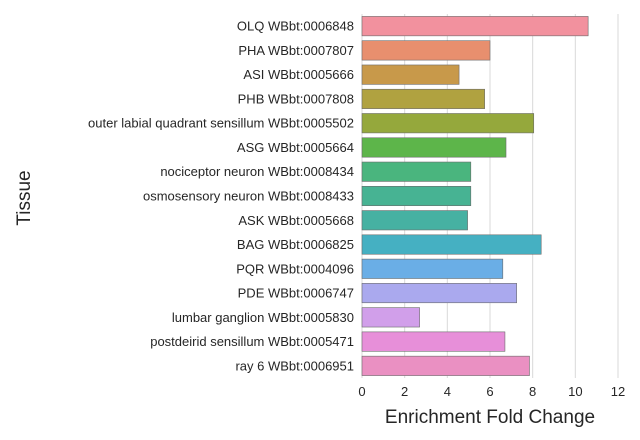  What do you see at coordinates (295, 147) in the screenshot?
I see `y-tick-label: ASG WBbt:0005664` at bounding box center [295, 147].